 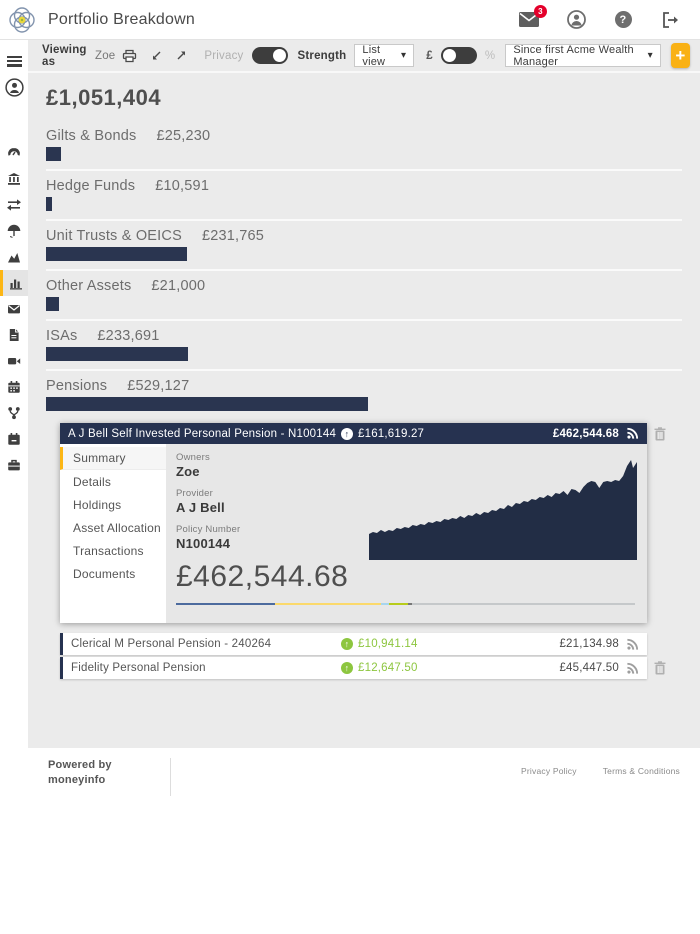 What do you see at coordinates (533, 17) in the screenshot?
I see `mail-icon: 3` at bounding box center [533, 17].